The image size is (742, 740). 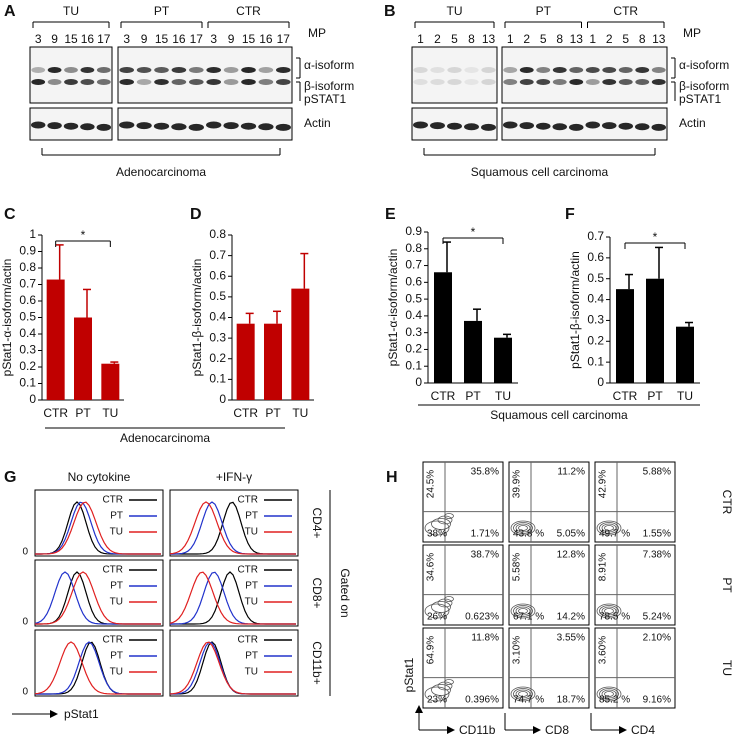 What do you see at coordinates (526, 39) in the screenshot?
I see `lane-label: 2` at bounding box center [526, 39].